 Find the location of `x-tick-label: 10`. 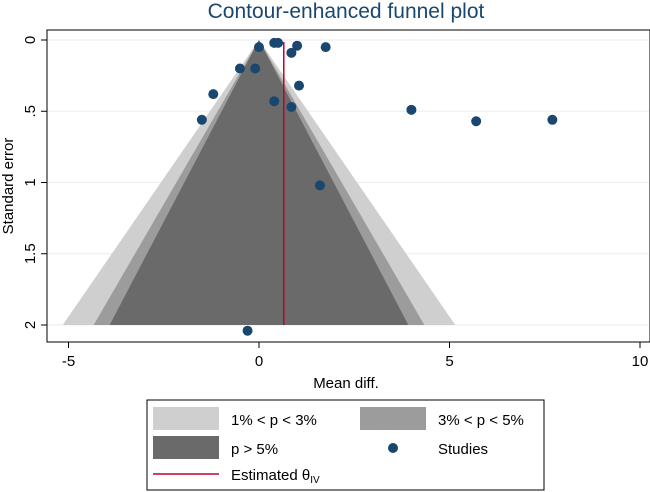

x-tick-label: 10 is located at coordinates (640, 361).